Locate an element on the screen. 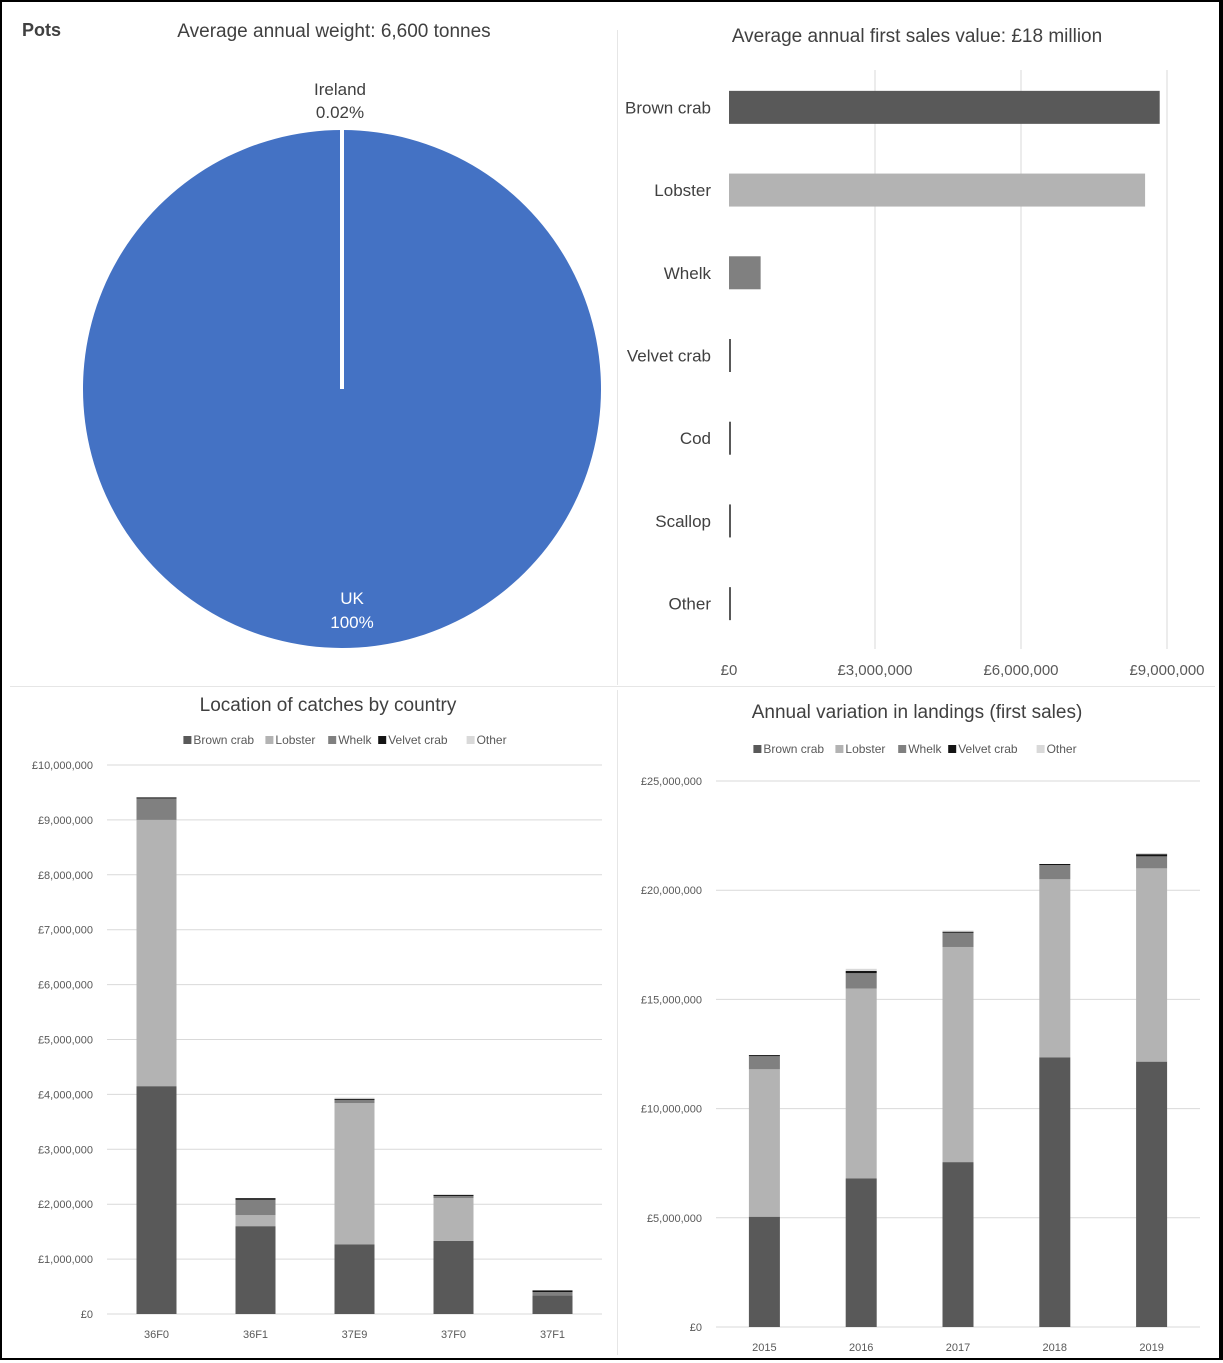 Image resolution: width=1223 pixels, height=1363 pixels. location-bar-36f0-brown-crab is located at coordinates (156, 1200).